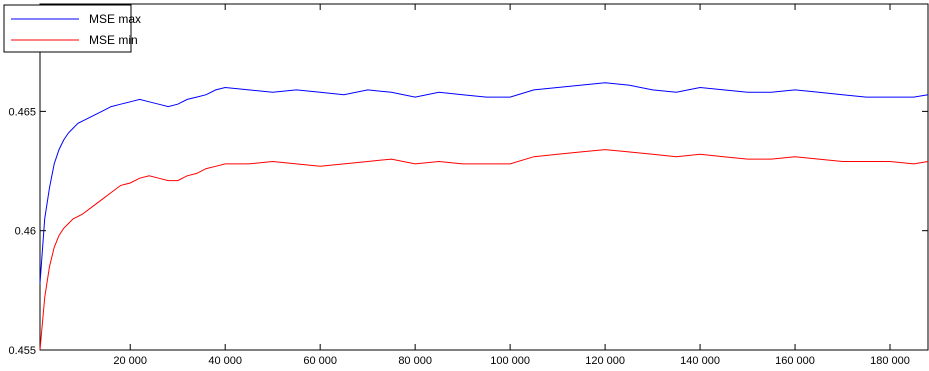 The width and height of the screenshot is (929, 371). What do you see at coordinates (225, 361) in the screenshot?
I see `x-tick-label: 40 000` at bounding box center [225, 361].